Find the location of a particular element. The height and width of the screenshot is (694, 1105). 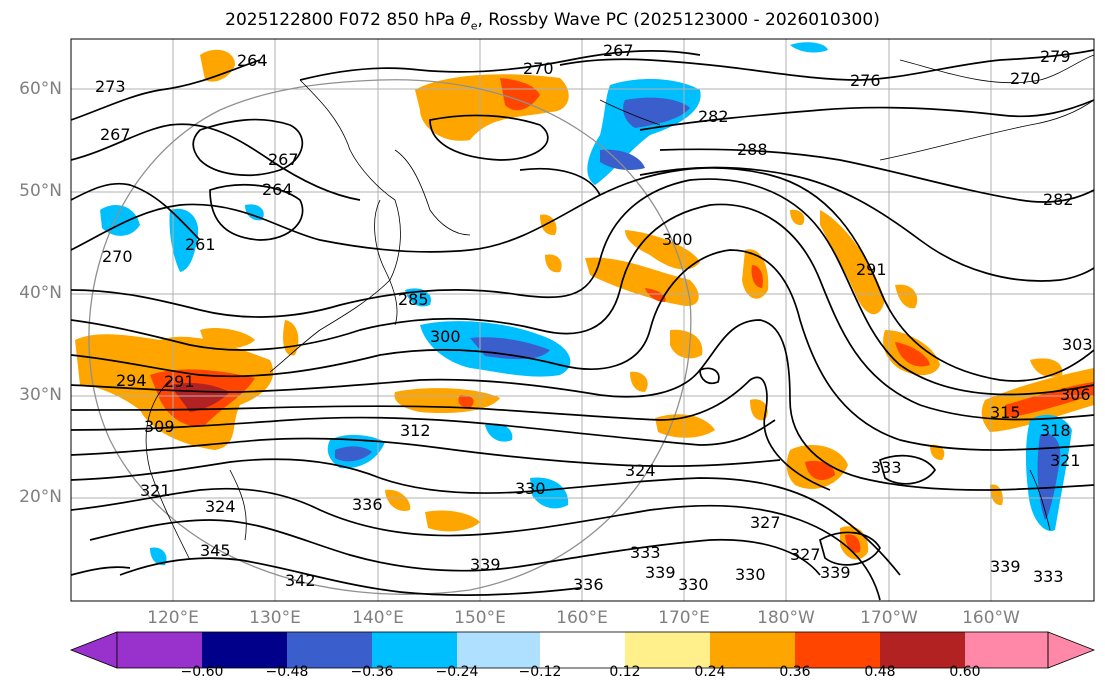

contour-label: 264 is located at coordinates (252, 60).